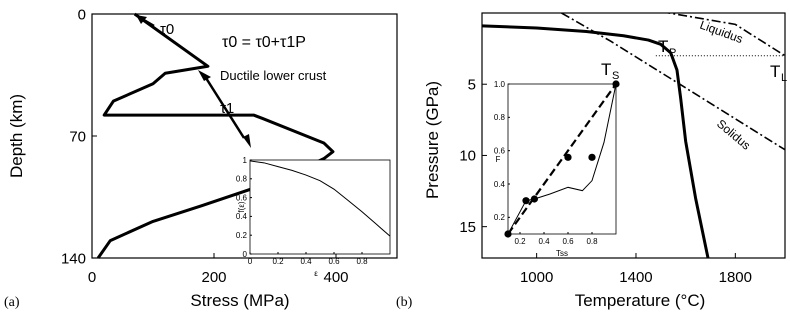  Describe the element at coordinates (334, 261) in the screenshot. I see `inset-a-xtick-label-3: 0.6` at that location.